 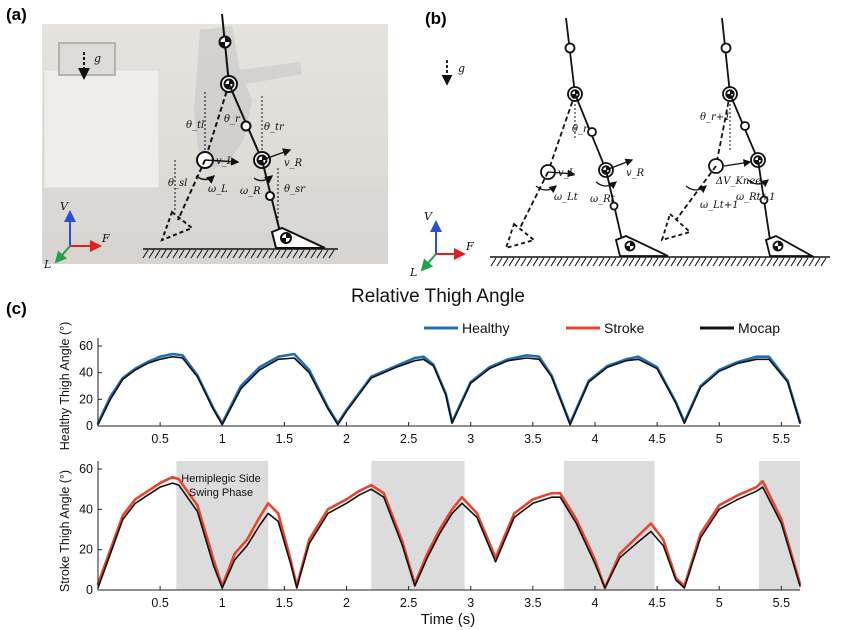 What do you see at coordinates (624, 328) in the screenshot?
I see `legend-label-stroke: Stroke` at bounding box center [624, 328].